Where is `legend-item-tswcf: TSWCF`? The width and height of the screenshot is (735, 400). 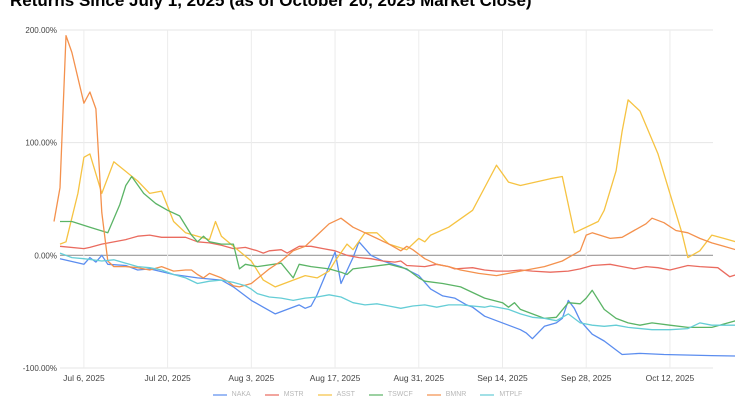 legend-item-tswcf: TSWCF is located at coordinates (390, 394).